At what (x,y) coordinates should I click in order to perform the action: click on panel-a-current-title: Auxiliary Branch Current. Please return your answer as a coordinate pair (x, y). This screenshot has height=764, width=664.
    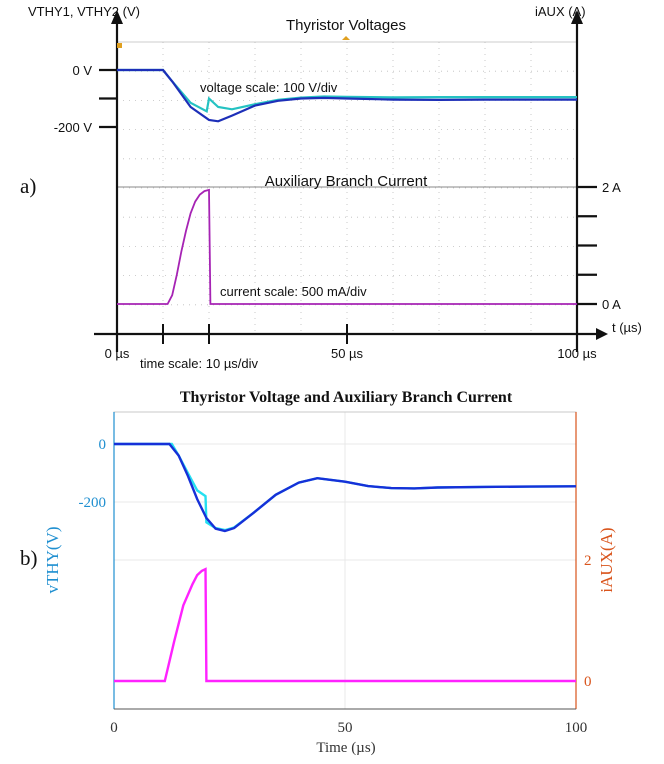
    Looking at the image, I should click on (346, 181).